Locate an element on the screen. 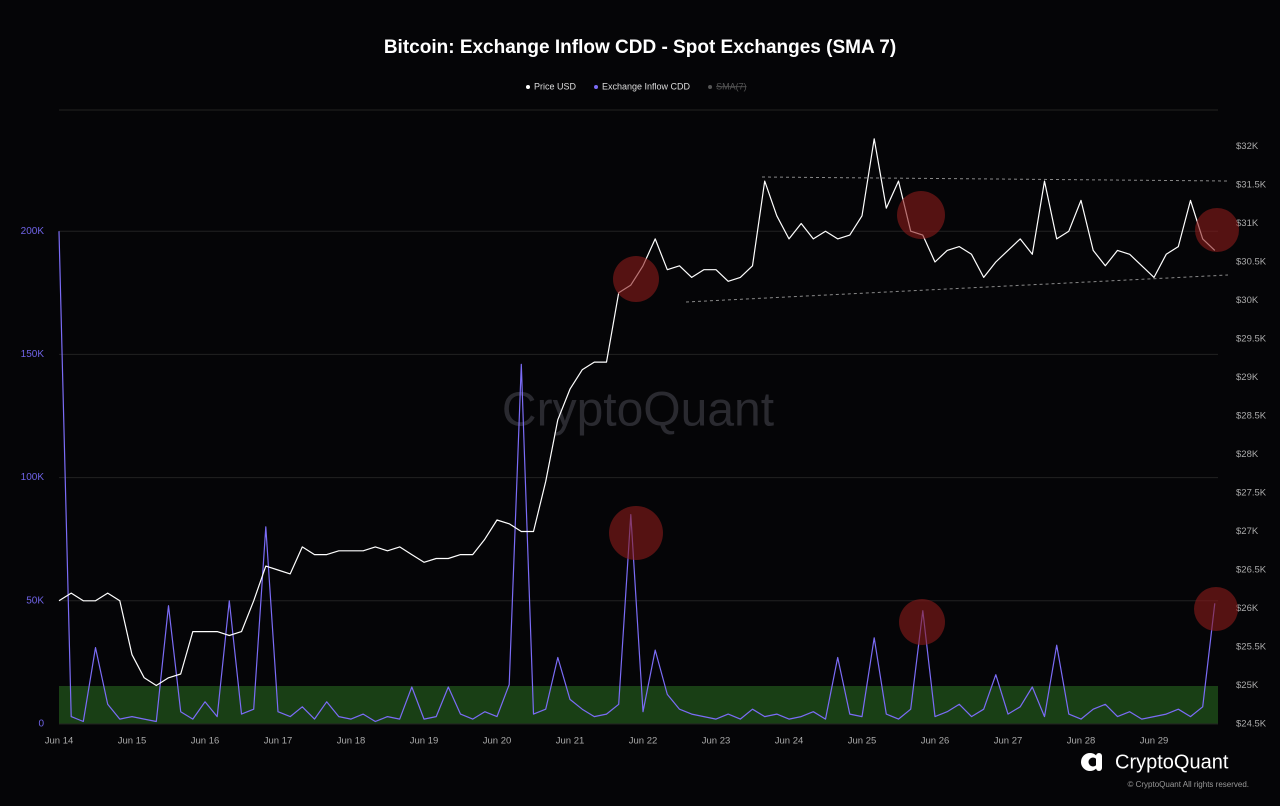 Image resolution: width=1280 pixels, height=806 pixels. x-tick-label: Jun 28 is located at coordinates (1081, 741).